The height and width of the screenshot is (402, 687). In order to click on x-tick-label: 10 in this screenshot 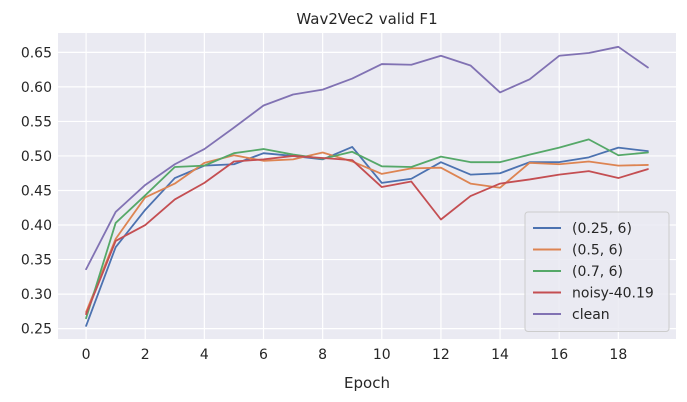, I will do `click(382, 355)`.